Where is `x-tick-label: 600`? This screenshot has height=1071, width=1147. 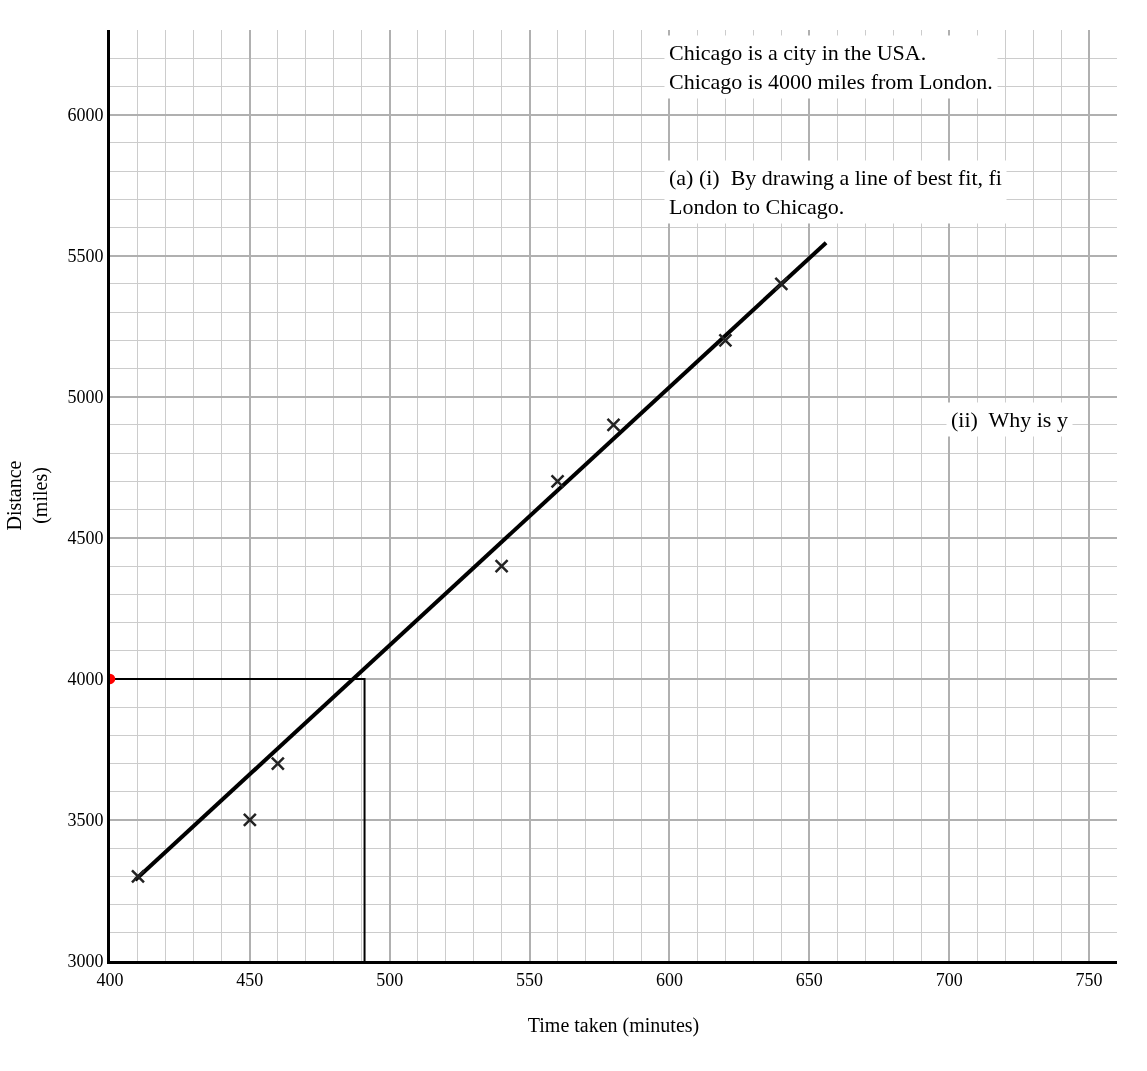 x-tick-label: 600 is located at coordinates (669, 979).